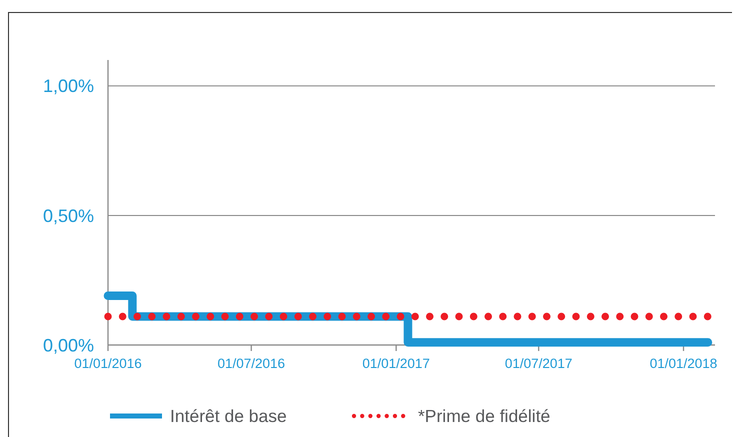 This screenshot has width=733, height=437. Describe the element at coordinates (68, 345) in the screenshot. I see `y-tick-label: 0,00%` at that location.